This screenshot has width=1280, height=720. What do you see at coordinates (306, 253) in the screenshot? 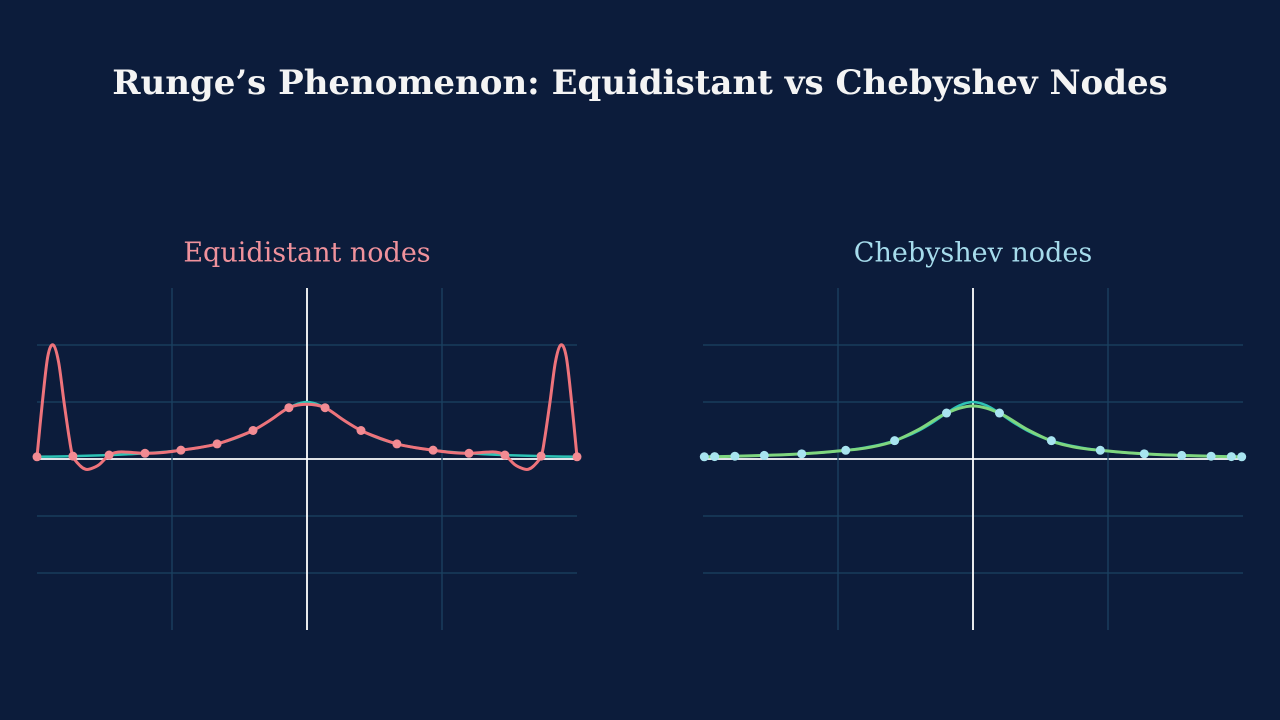
I see `panel-title: Equidistant nodes` at bounding box center [306, 253].